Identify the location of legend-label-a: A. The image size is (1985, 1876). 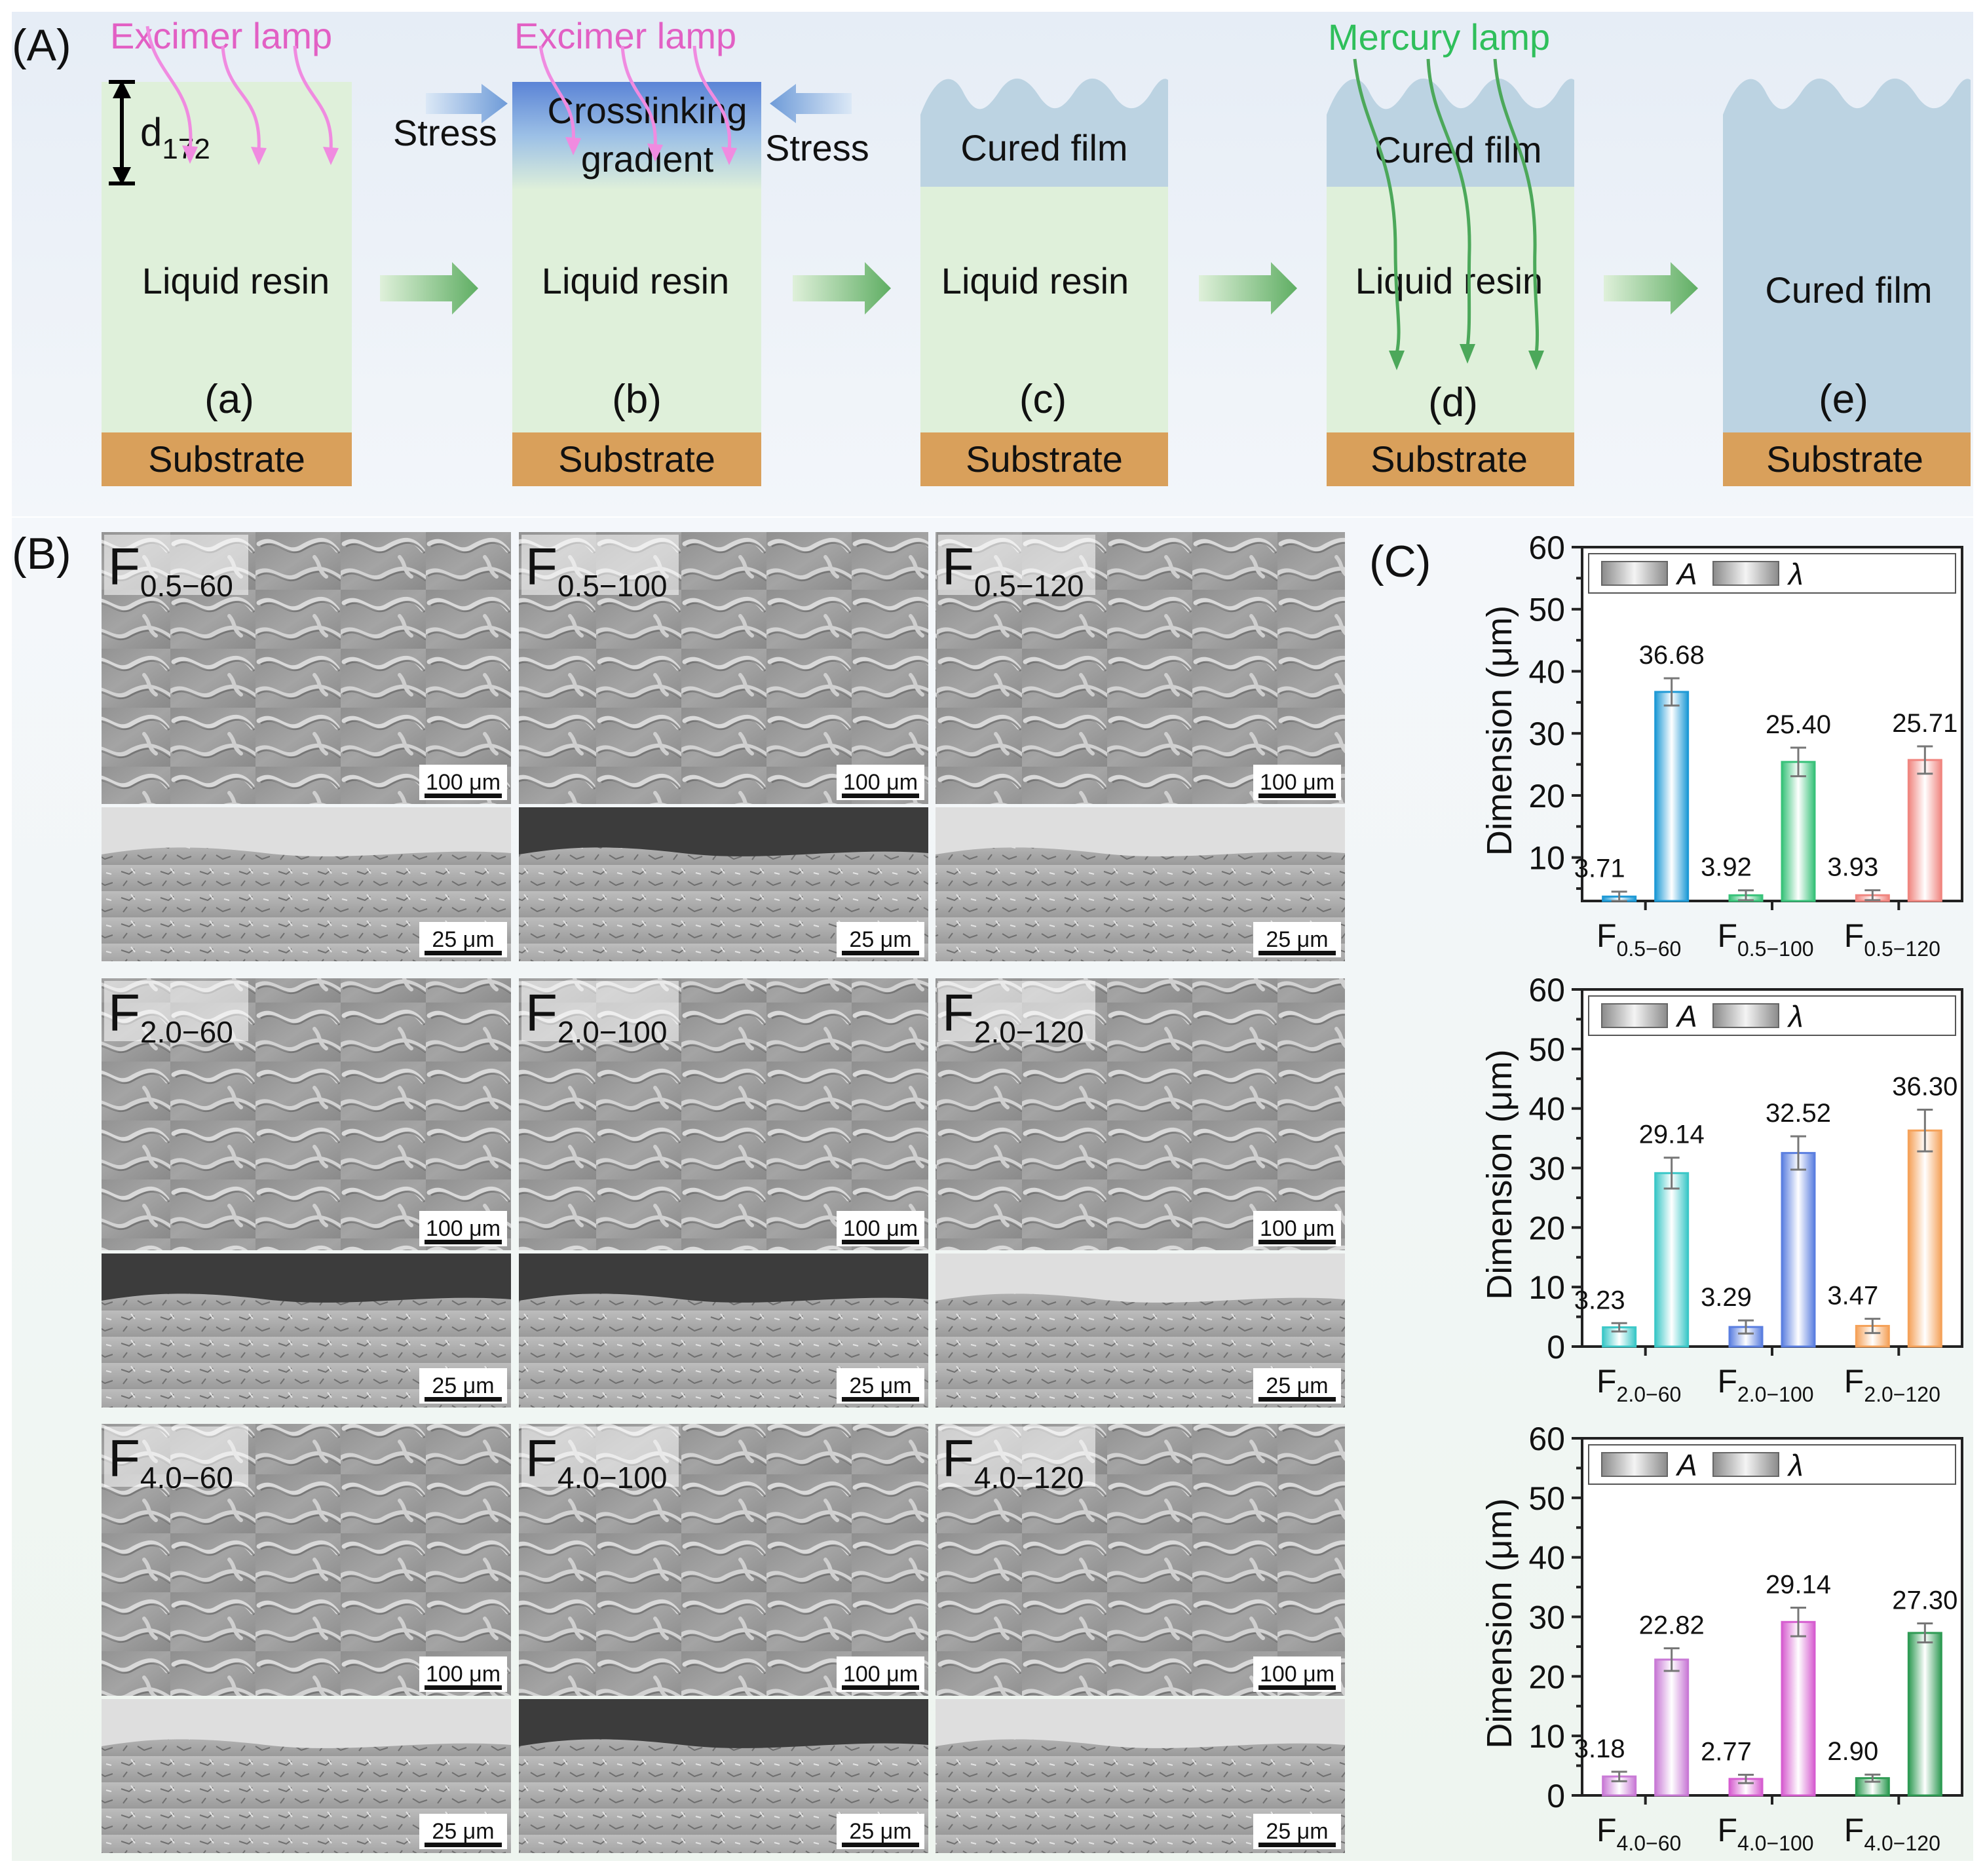
(1686, 1465).